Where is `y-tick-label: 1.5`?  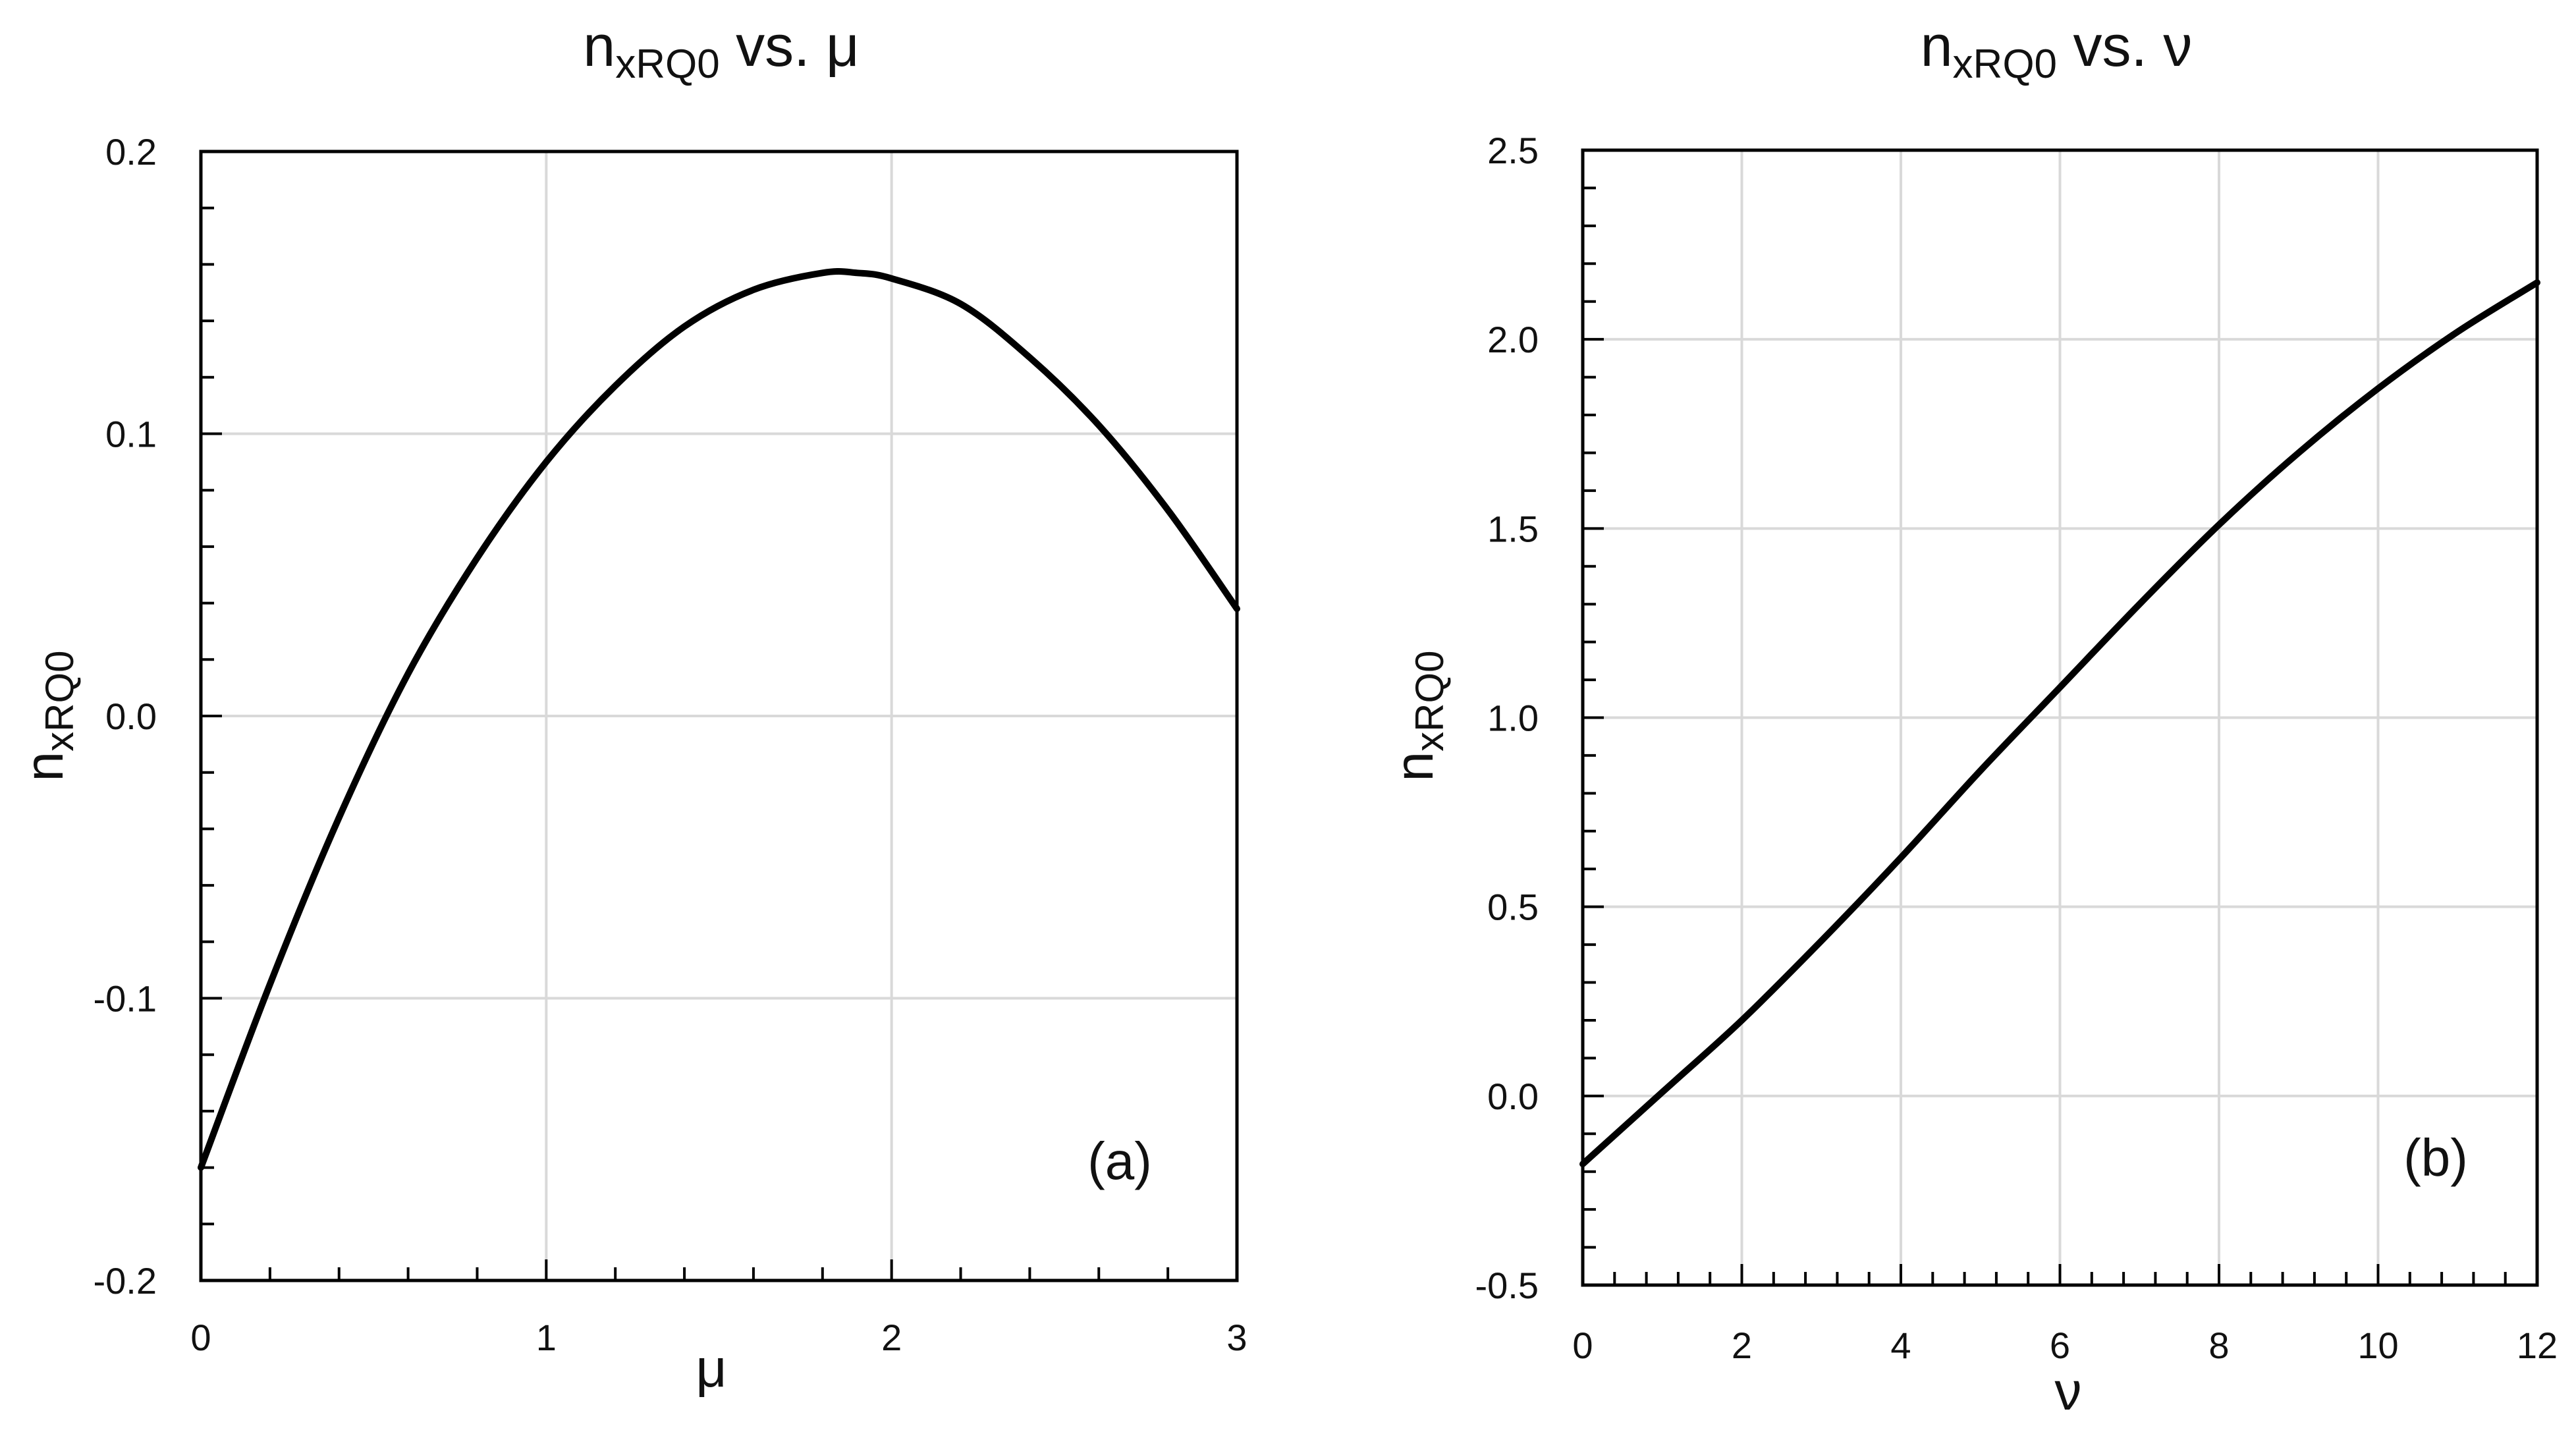 y-tick-label: 1.5 is located at coordinates (1513, 528).